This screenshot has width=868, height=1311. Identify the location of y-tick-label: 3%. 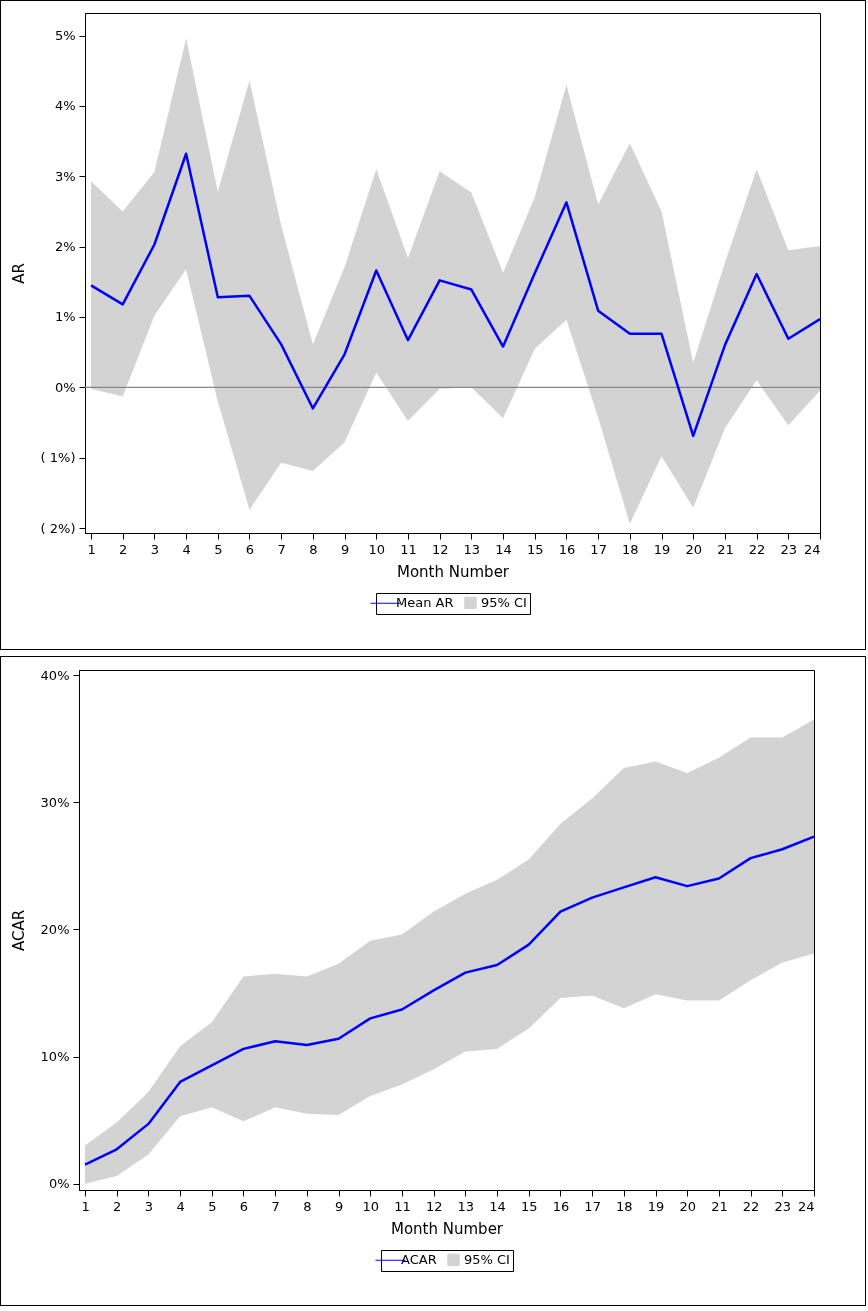
(65, 176).